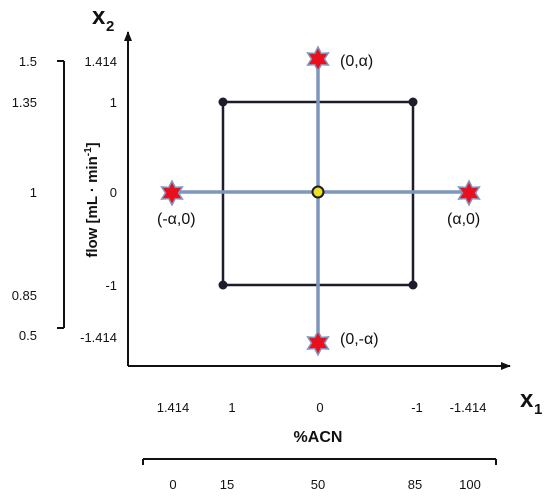 This screenshot has height=503, width=550. What do you see at coordinates (24, 102) in the screenshot?
I see `flow-tick: 1.35` at bounding box center [24, 102].